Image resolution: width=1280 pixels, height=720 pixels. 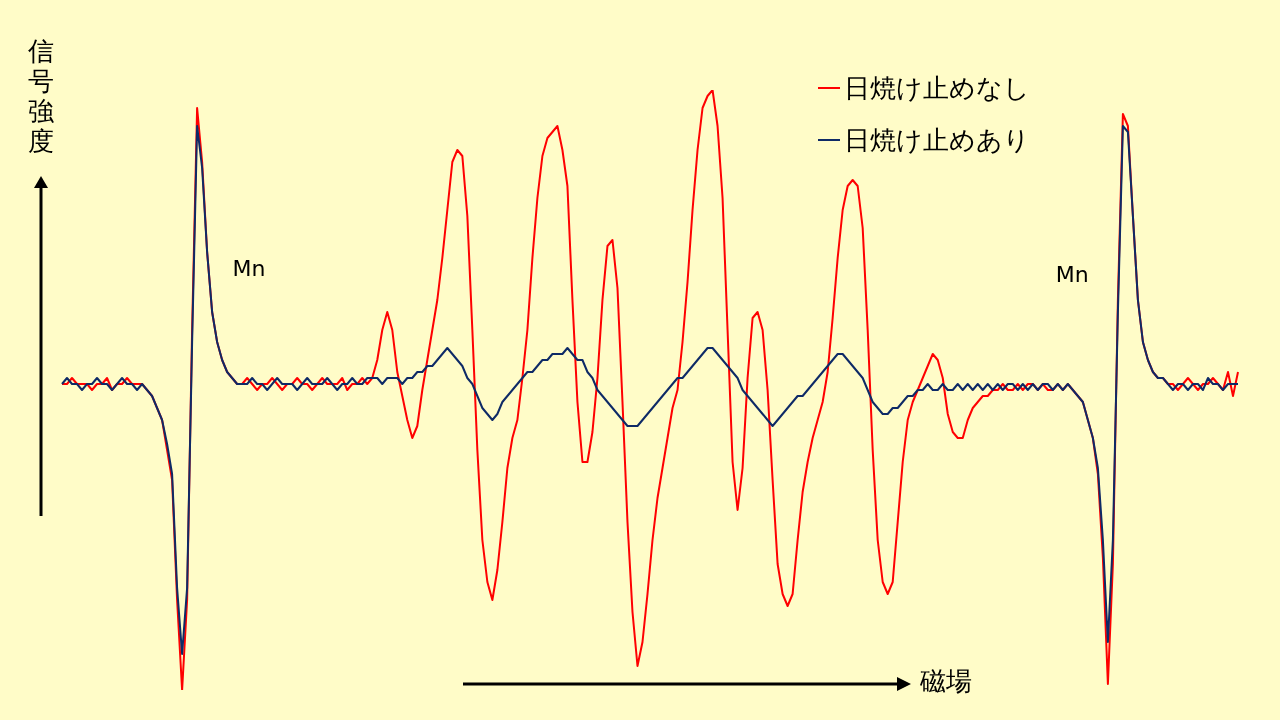 I want to click on x-axis-title: 磁場, so click(x=946, y=681).